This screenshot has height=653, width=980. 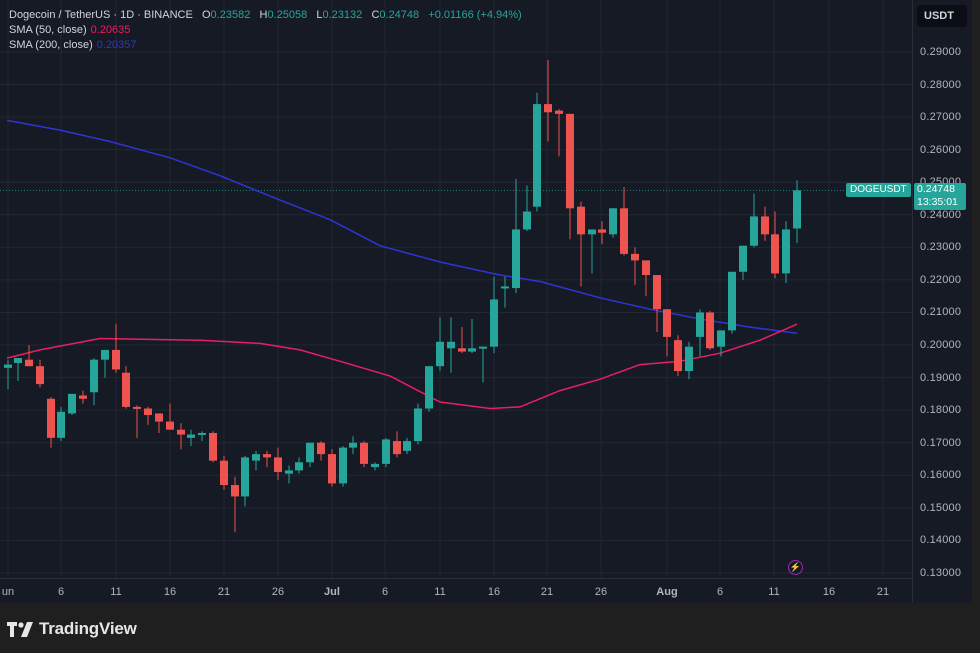 I want to click on sma50-legend: SMA (50, close) 0.20635, so click(x=70, y=30).